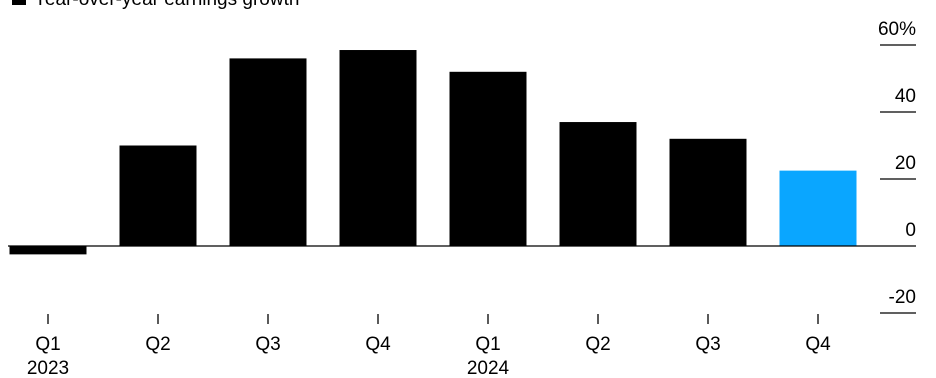 The height and width of the screenshot is (378, 936). What do you see at coordinates (905, 96) in the screenshot?
I see `y-tick-label: 40` at bounding box center [905, 96].